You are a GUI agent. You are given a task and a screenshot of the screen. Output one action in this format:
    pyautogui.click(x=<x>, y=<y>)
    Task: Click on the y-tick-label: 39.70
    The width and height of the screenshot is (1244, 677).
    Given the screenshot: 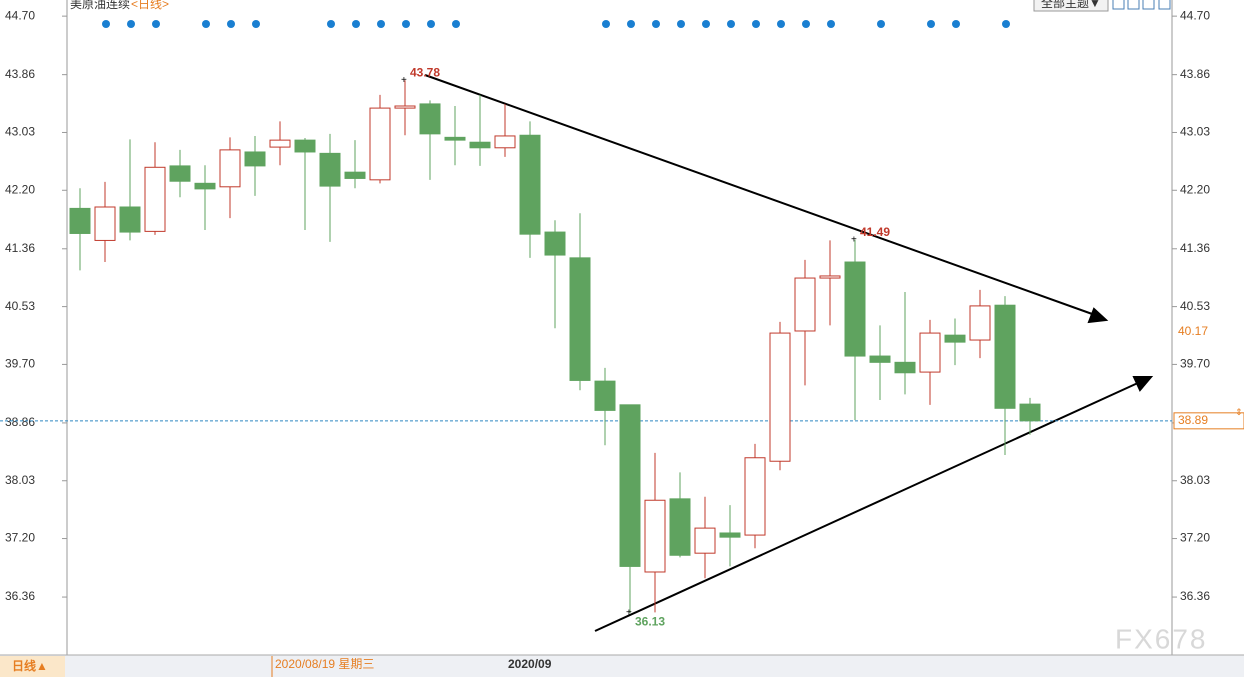 What is the action you would take?
    pyautogui.click(x=20, y=364)
    